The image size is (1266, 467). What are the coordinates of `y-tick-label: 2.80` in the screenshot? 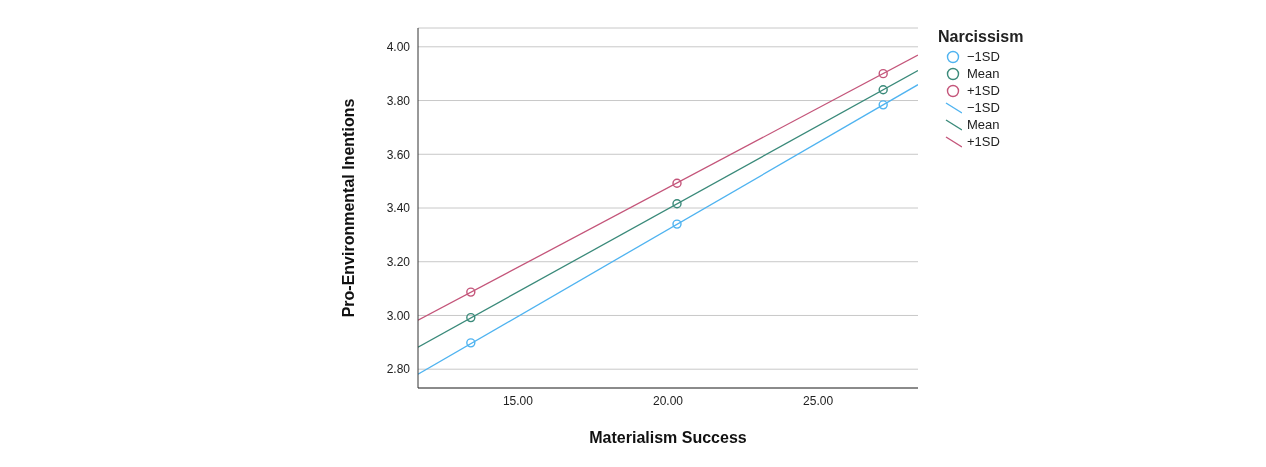 It's located at (398, 369).